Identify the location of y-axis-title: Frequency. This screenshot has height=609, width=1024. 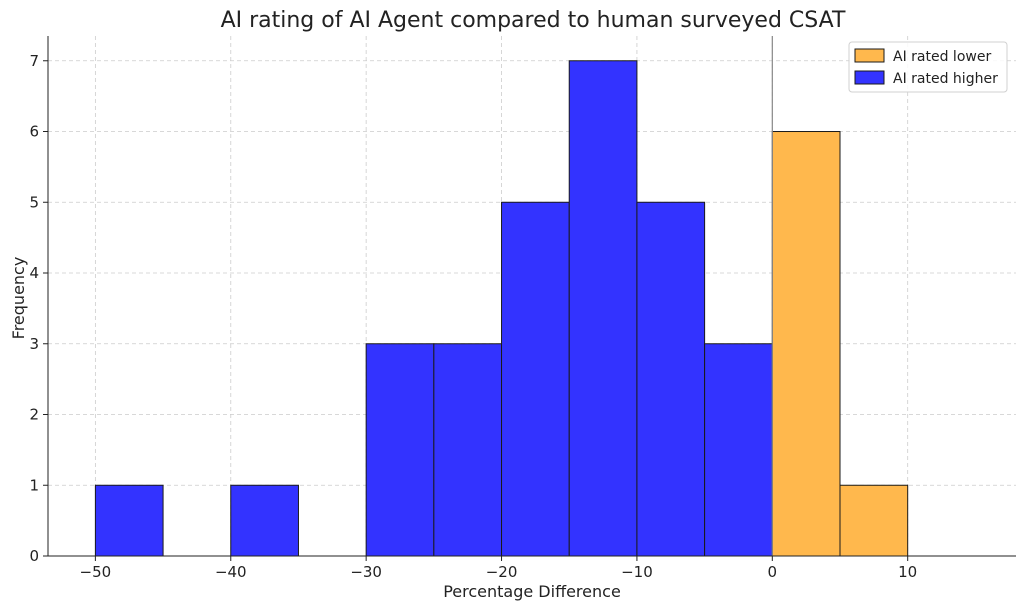
(18, 298).